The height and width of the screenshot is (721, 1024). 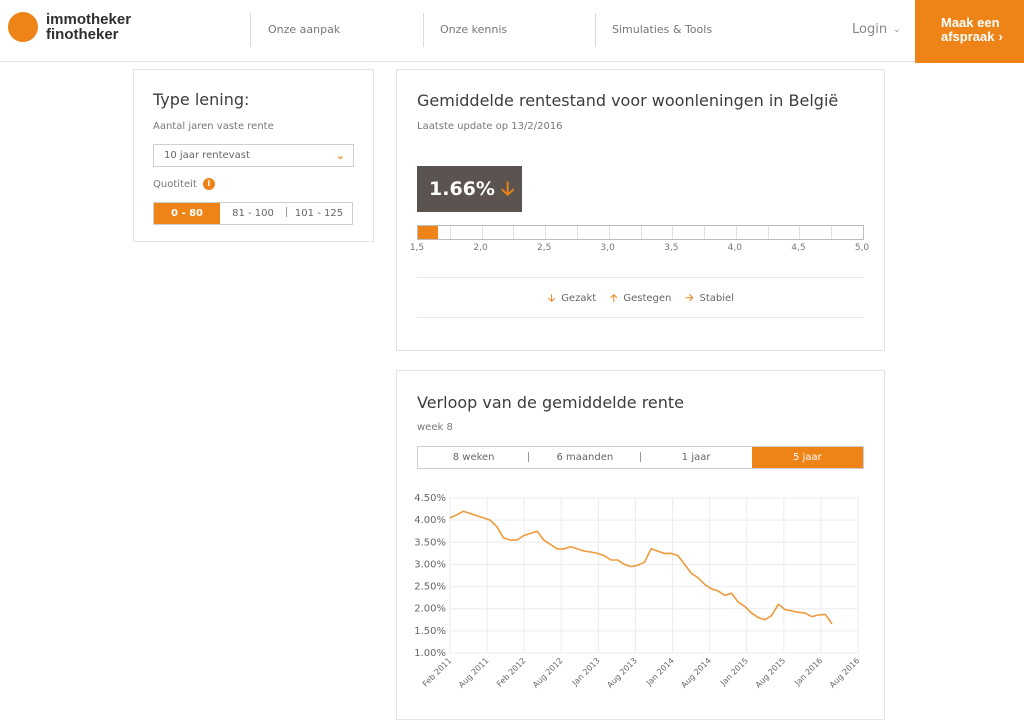 I want to click on x-tick-label: Jan 2015, so click(x=734, y=672).